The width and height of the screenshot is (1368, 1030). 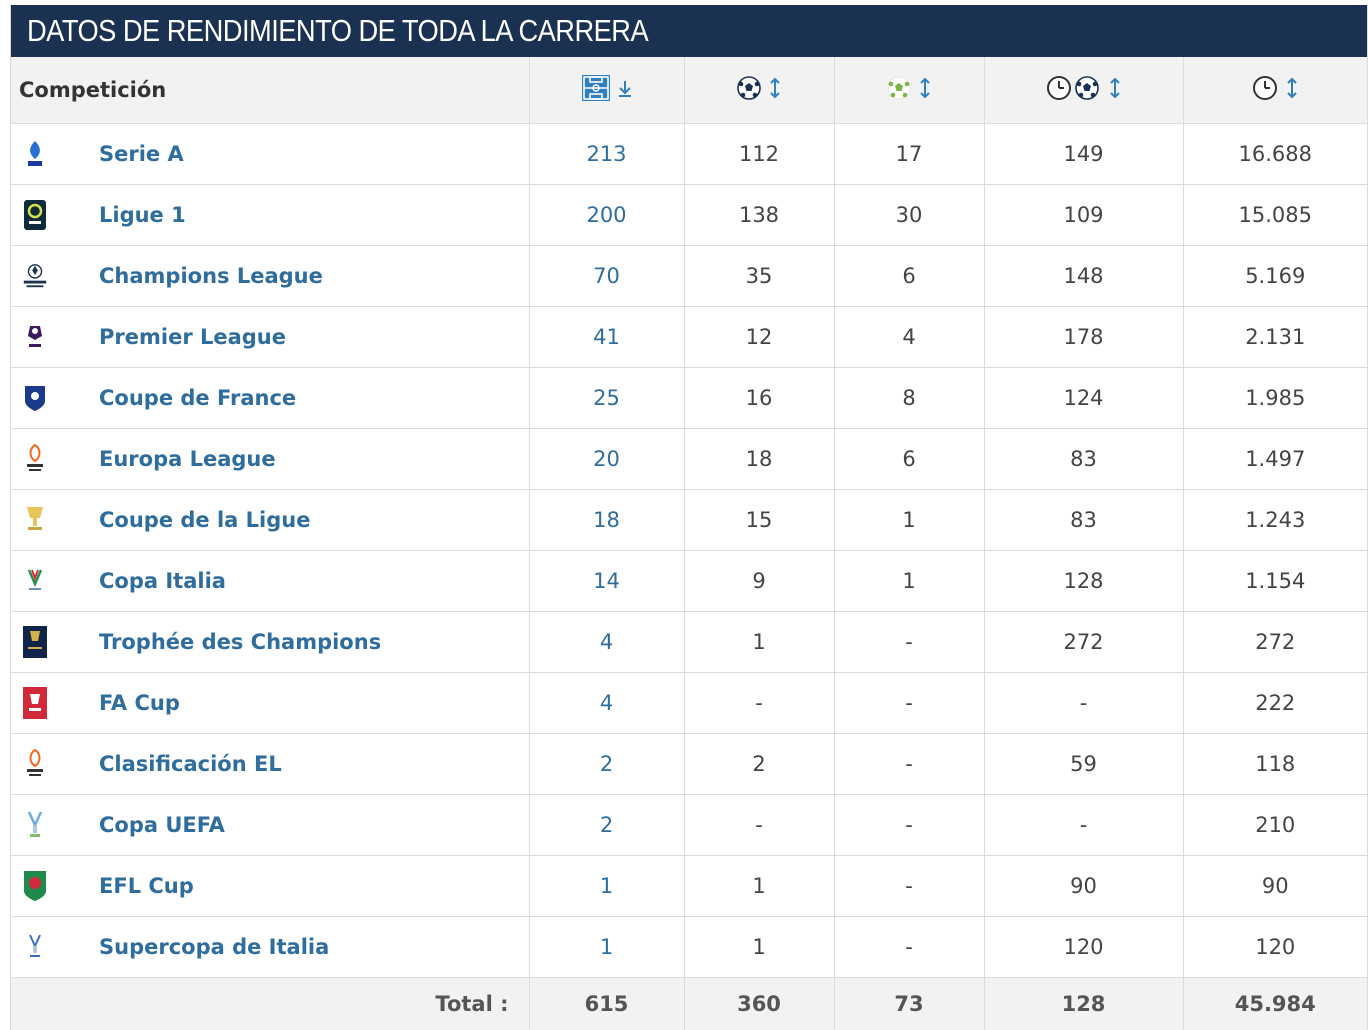 What do you see at coordinates (607, 154) in the screenshot?
I see `appearances-cell: 213` at bounding box center [607, 154].